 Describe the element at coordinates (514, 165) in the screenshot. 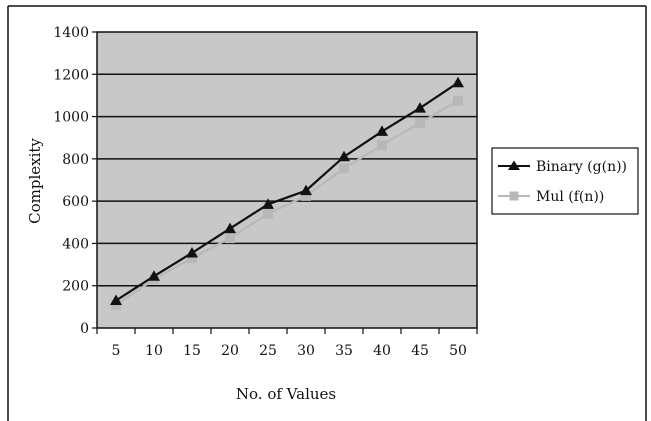

I see `legend-binary-triangle-icon` at that location.